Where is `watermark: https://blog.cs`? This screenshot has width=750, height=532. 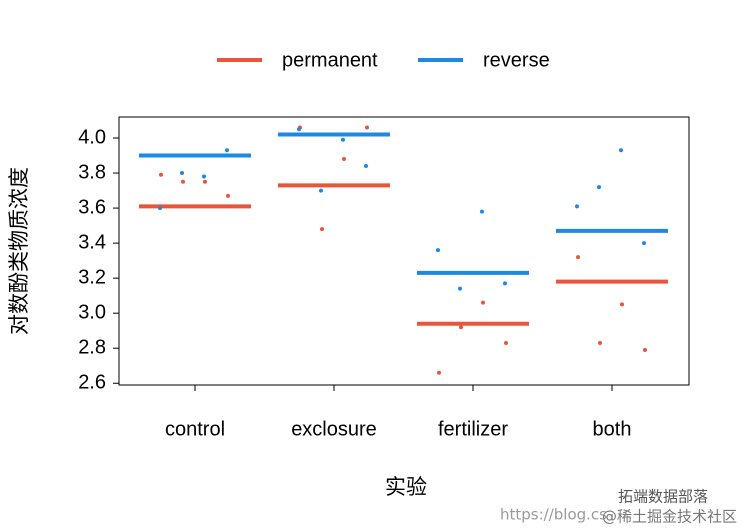 watermark: https://blog.cs is located at coordinates (553, 515).